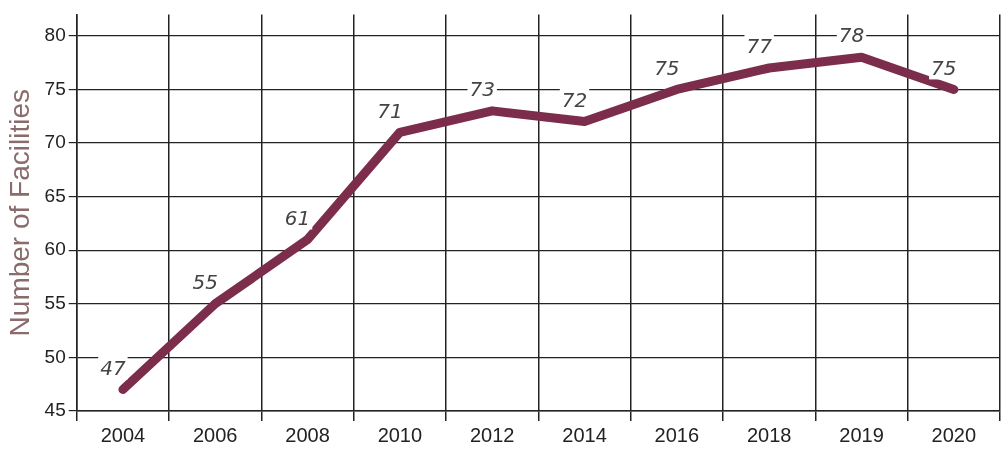  Describe the element at coordinates (55, 249) in the screenshot. I see `y-tick-label: 60` at that location.